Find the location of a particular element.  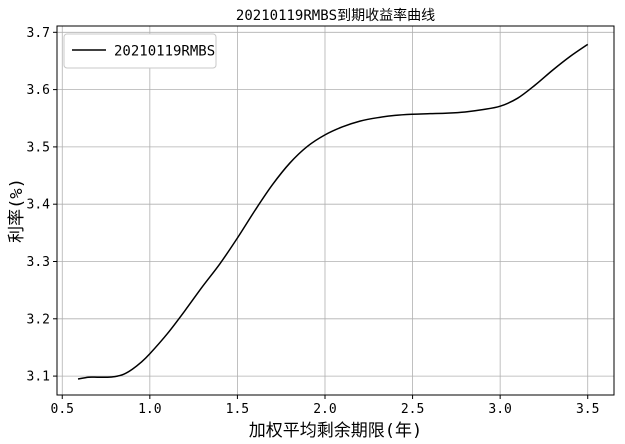

x-axis-ticks: 0.5 1.0 1.5 2.0 2.5 3.0 3.5 is located at coordinates (325, 406).